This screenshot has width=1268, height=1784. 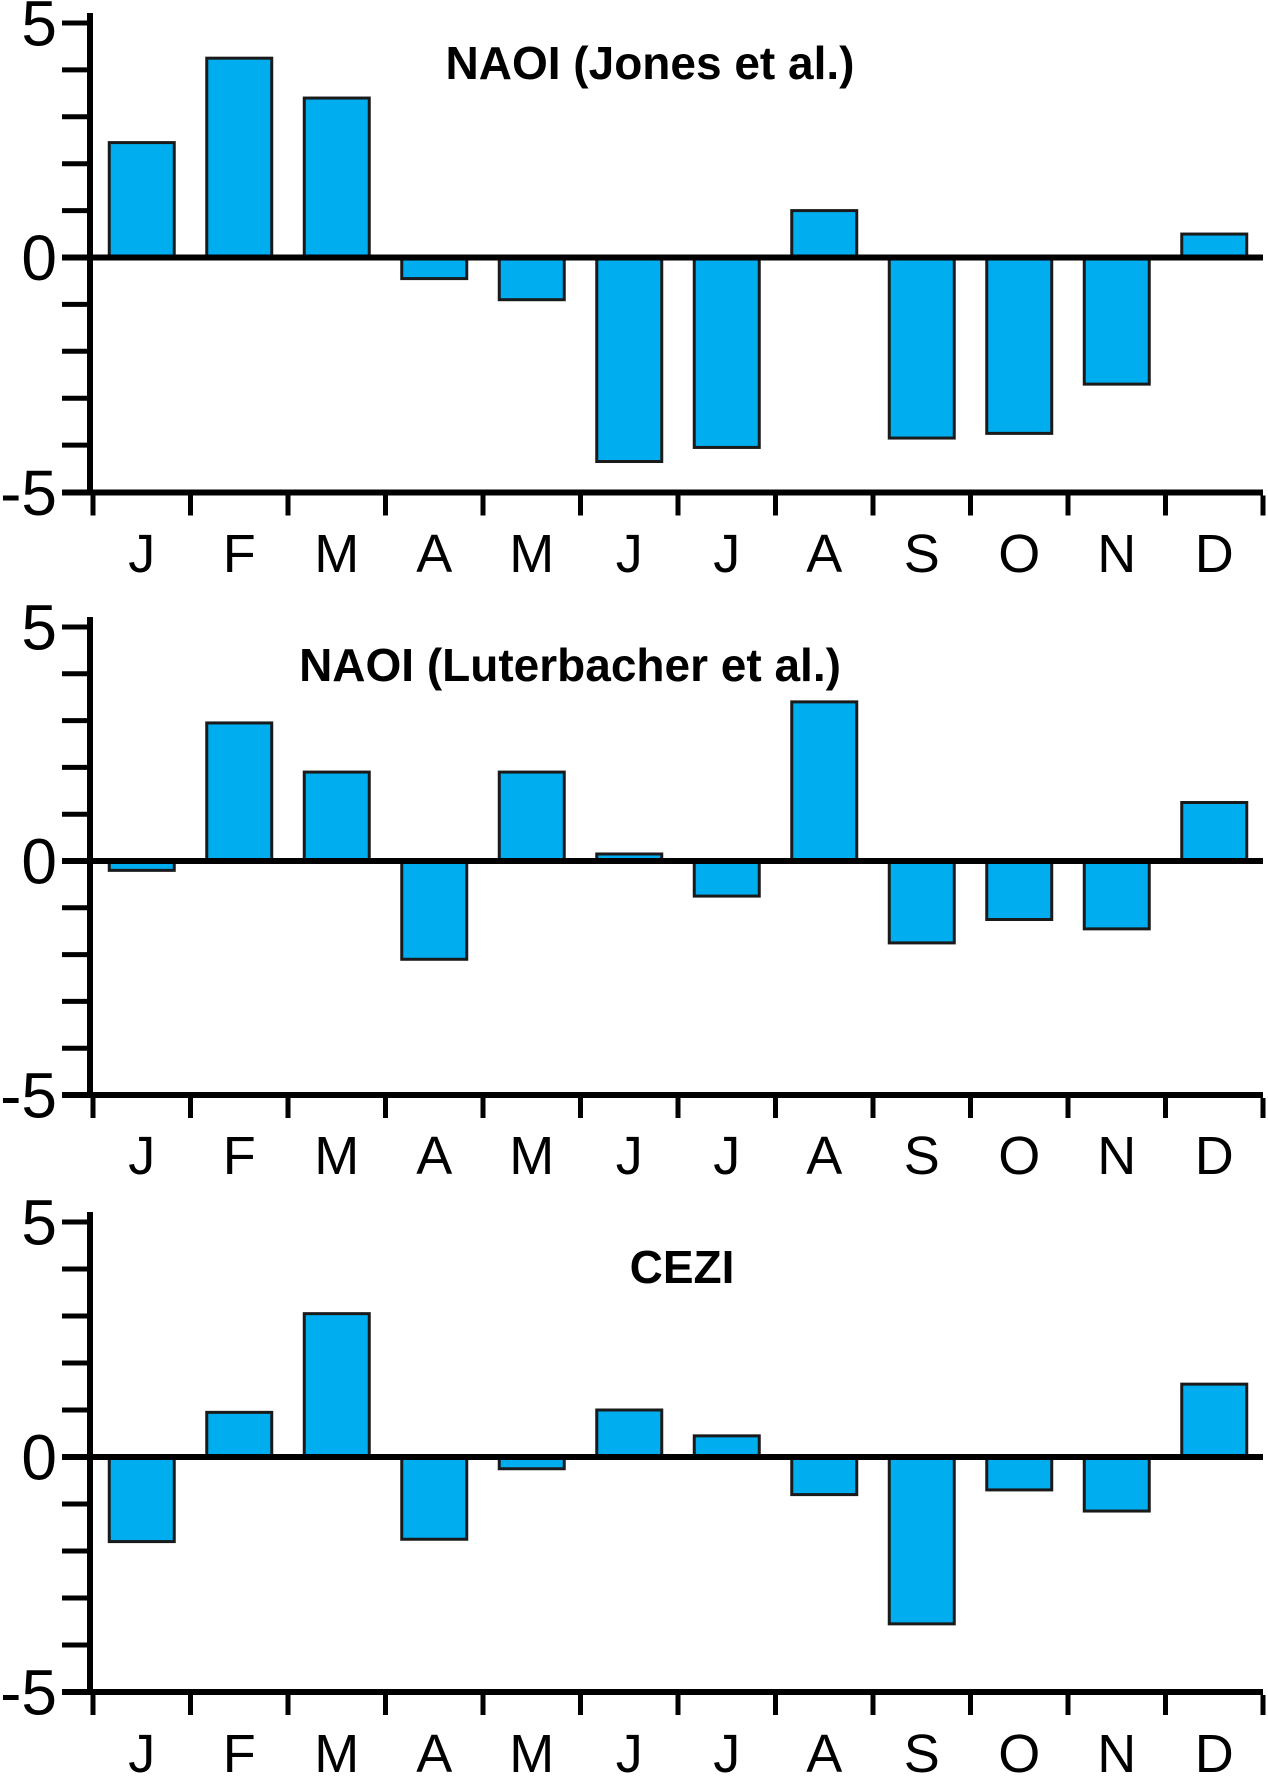 I want to click on chart-title-cezi: CEZI, so click(x=682, y=1267).